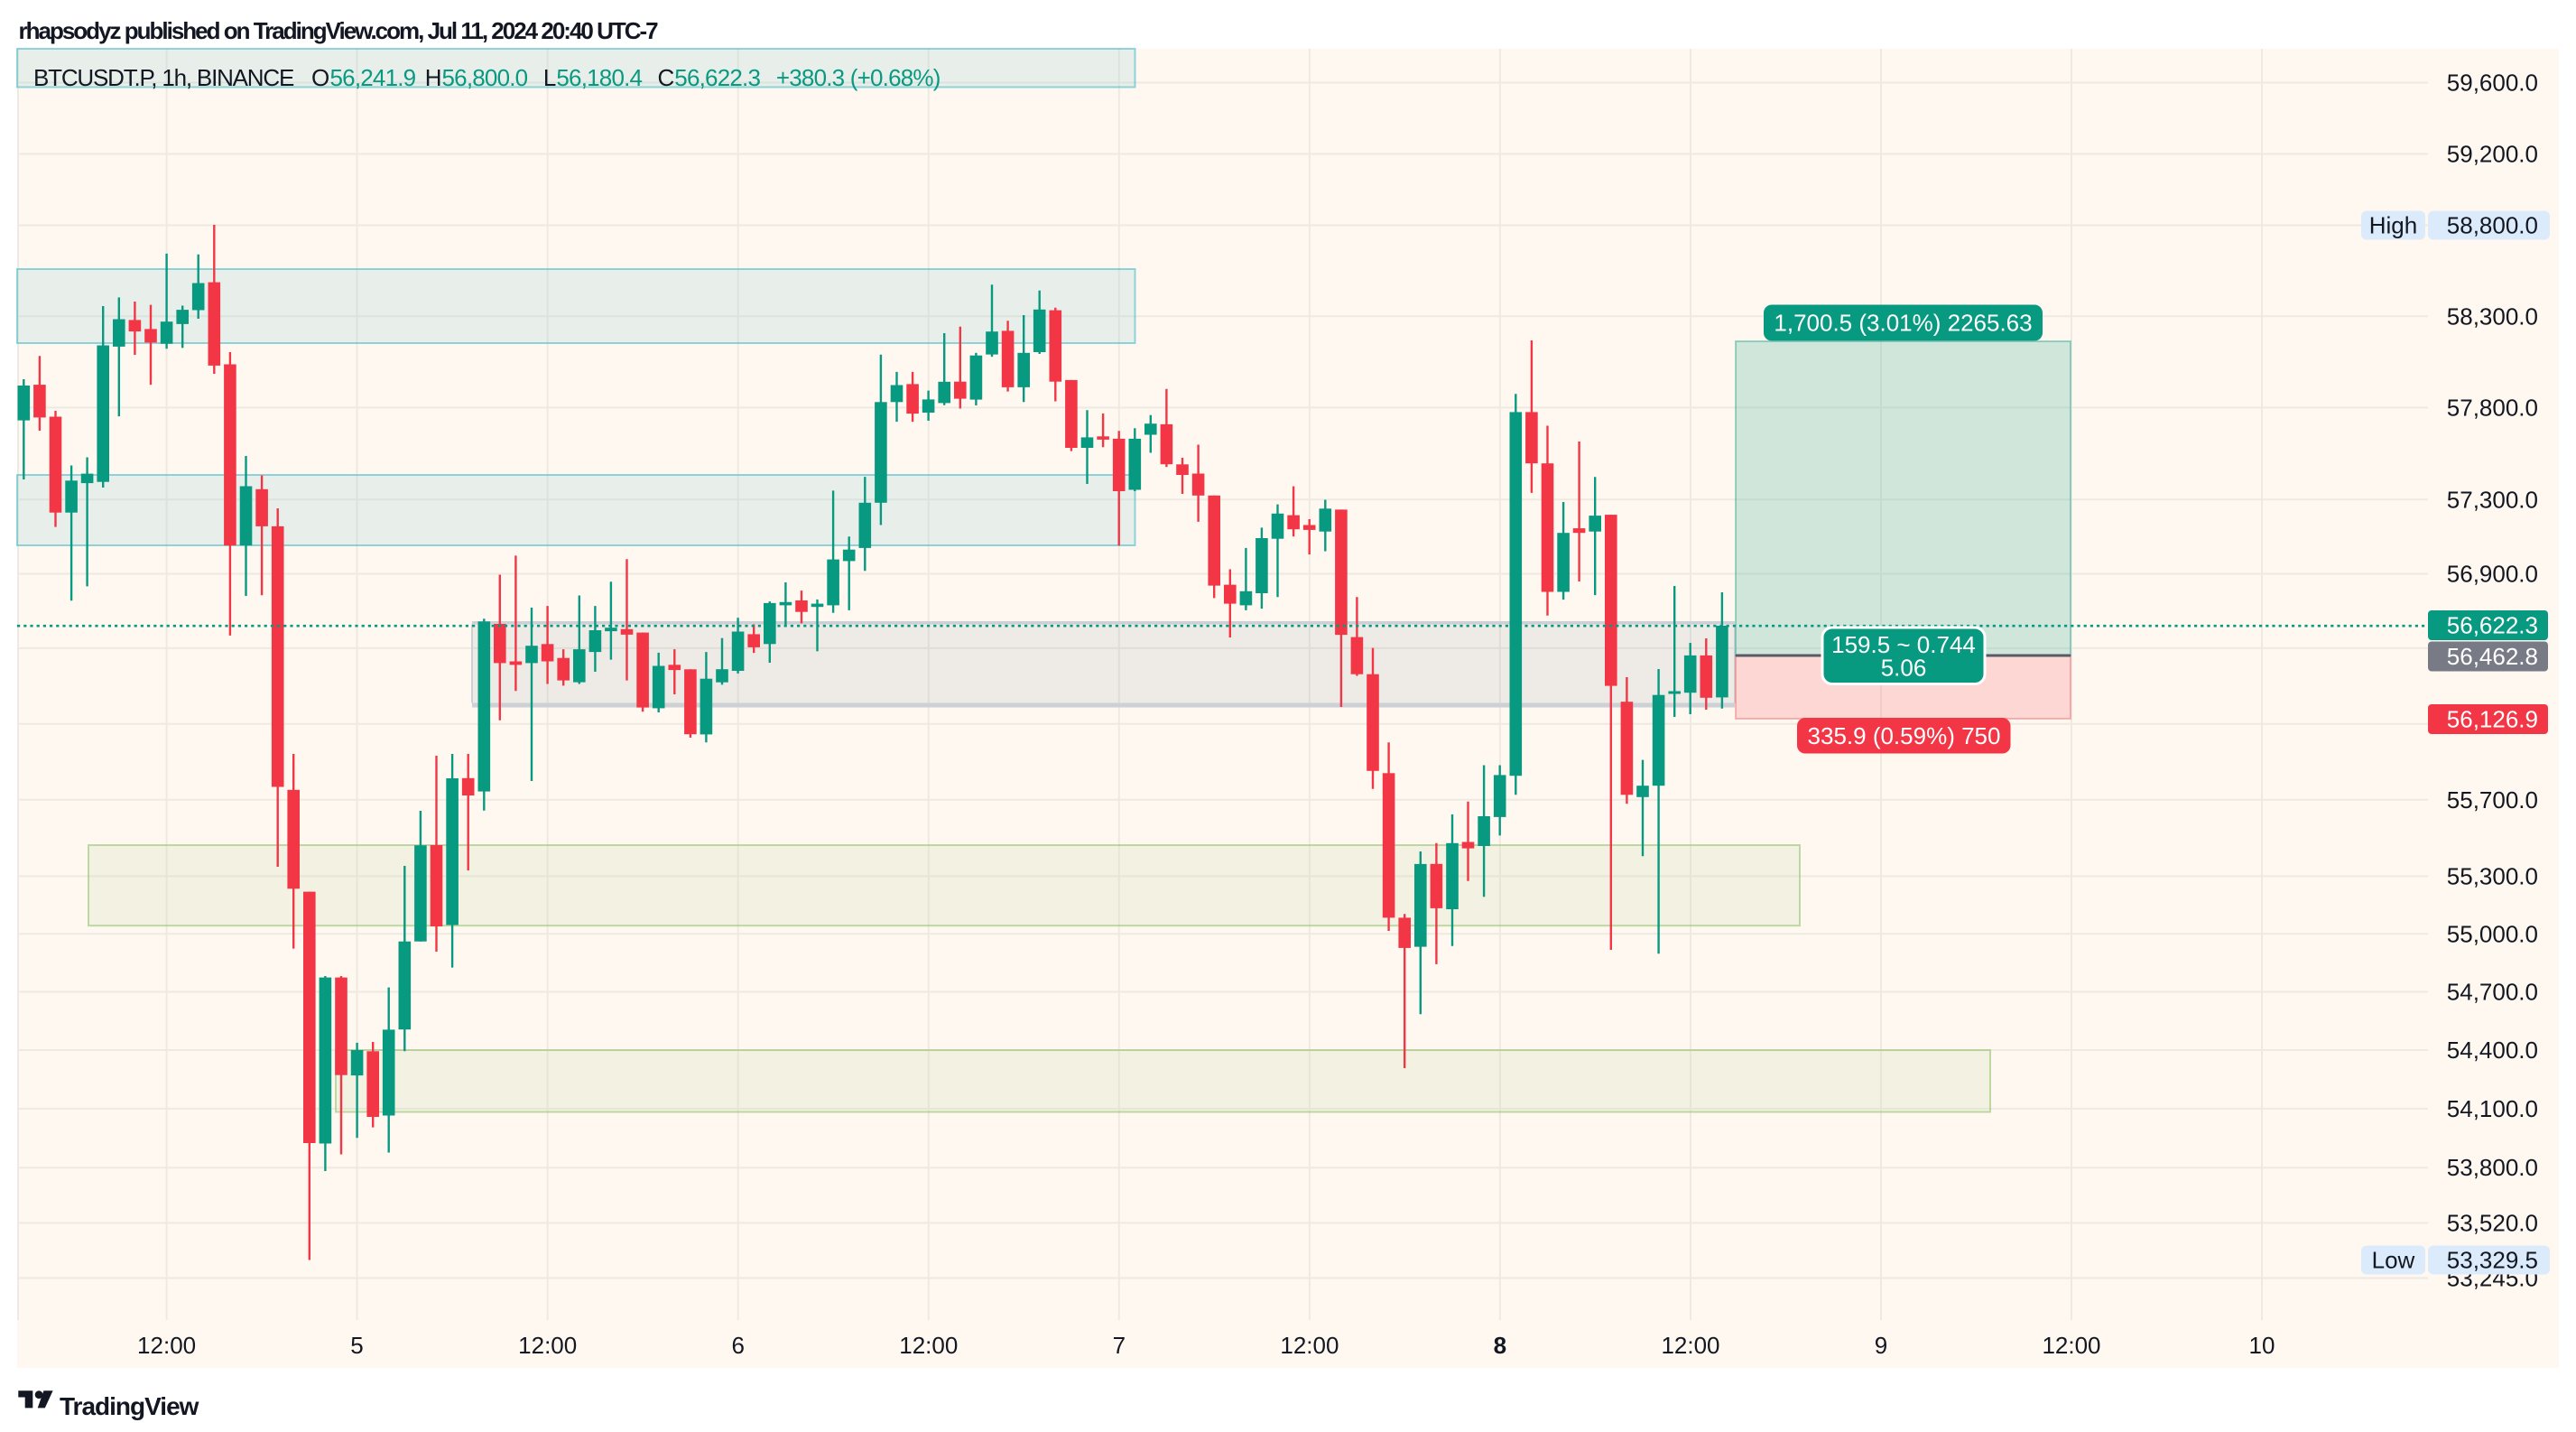  What do you see at coordinates (2492, 993) in the screenshot?
I see `svg-text: 54,700.0` at bounding box center [2492, 993].